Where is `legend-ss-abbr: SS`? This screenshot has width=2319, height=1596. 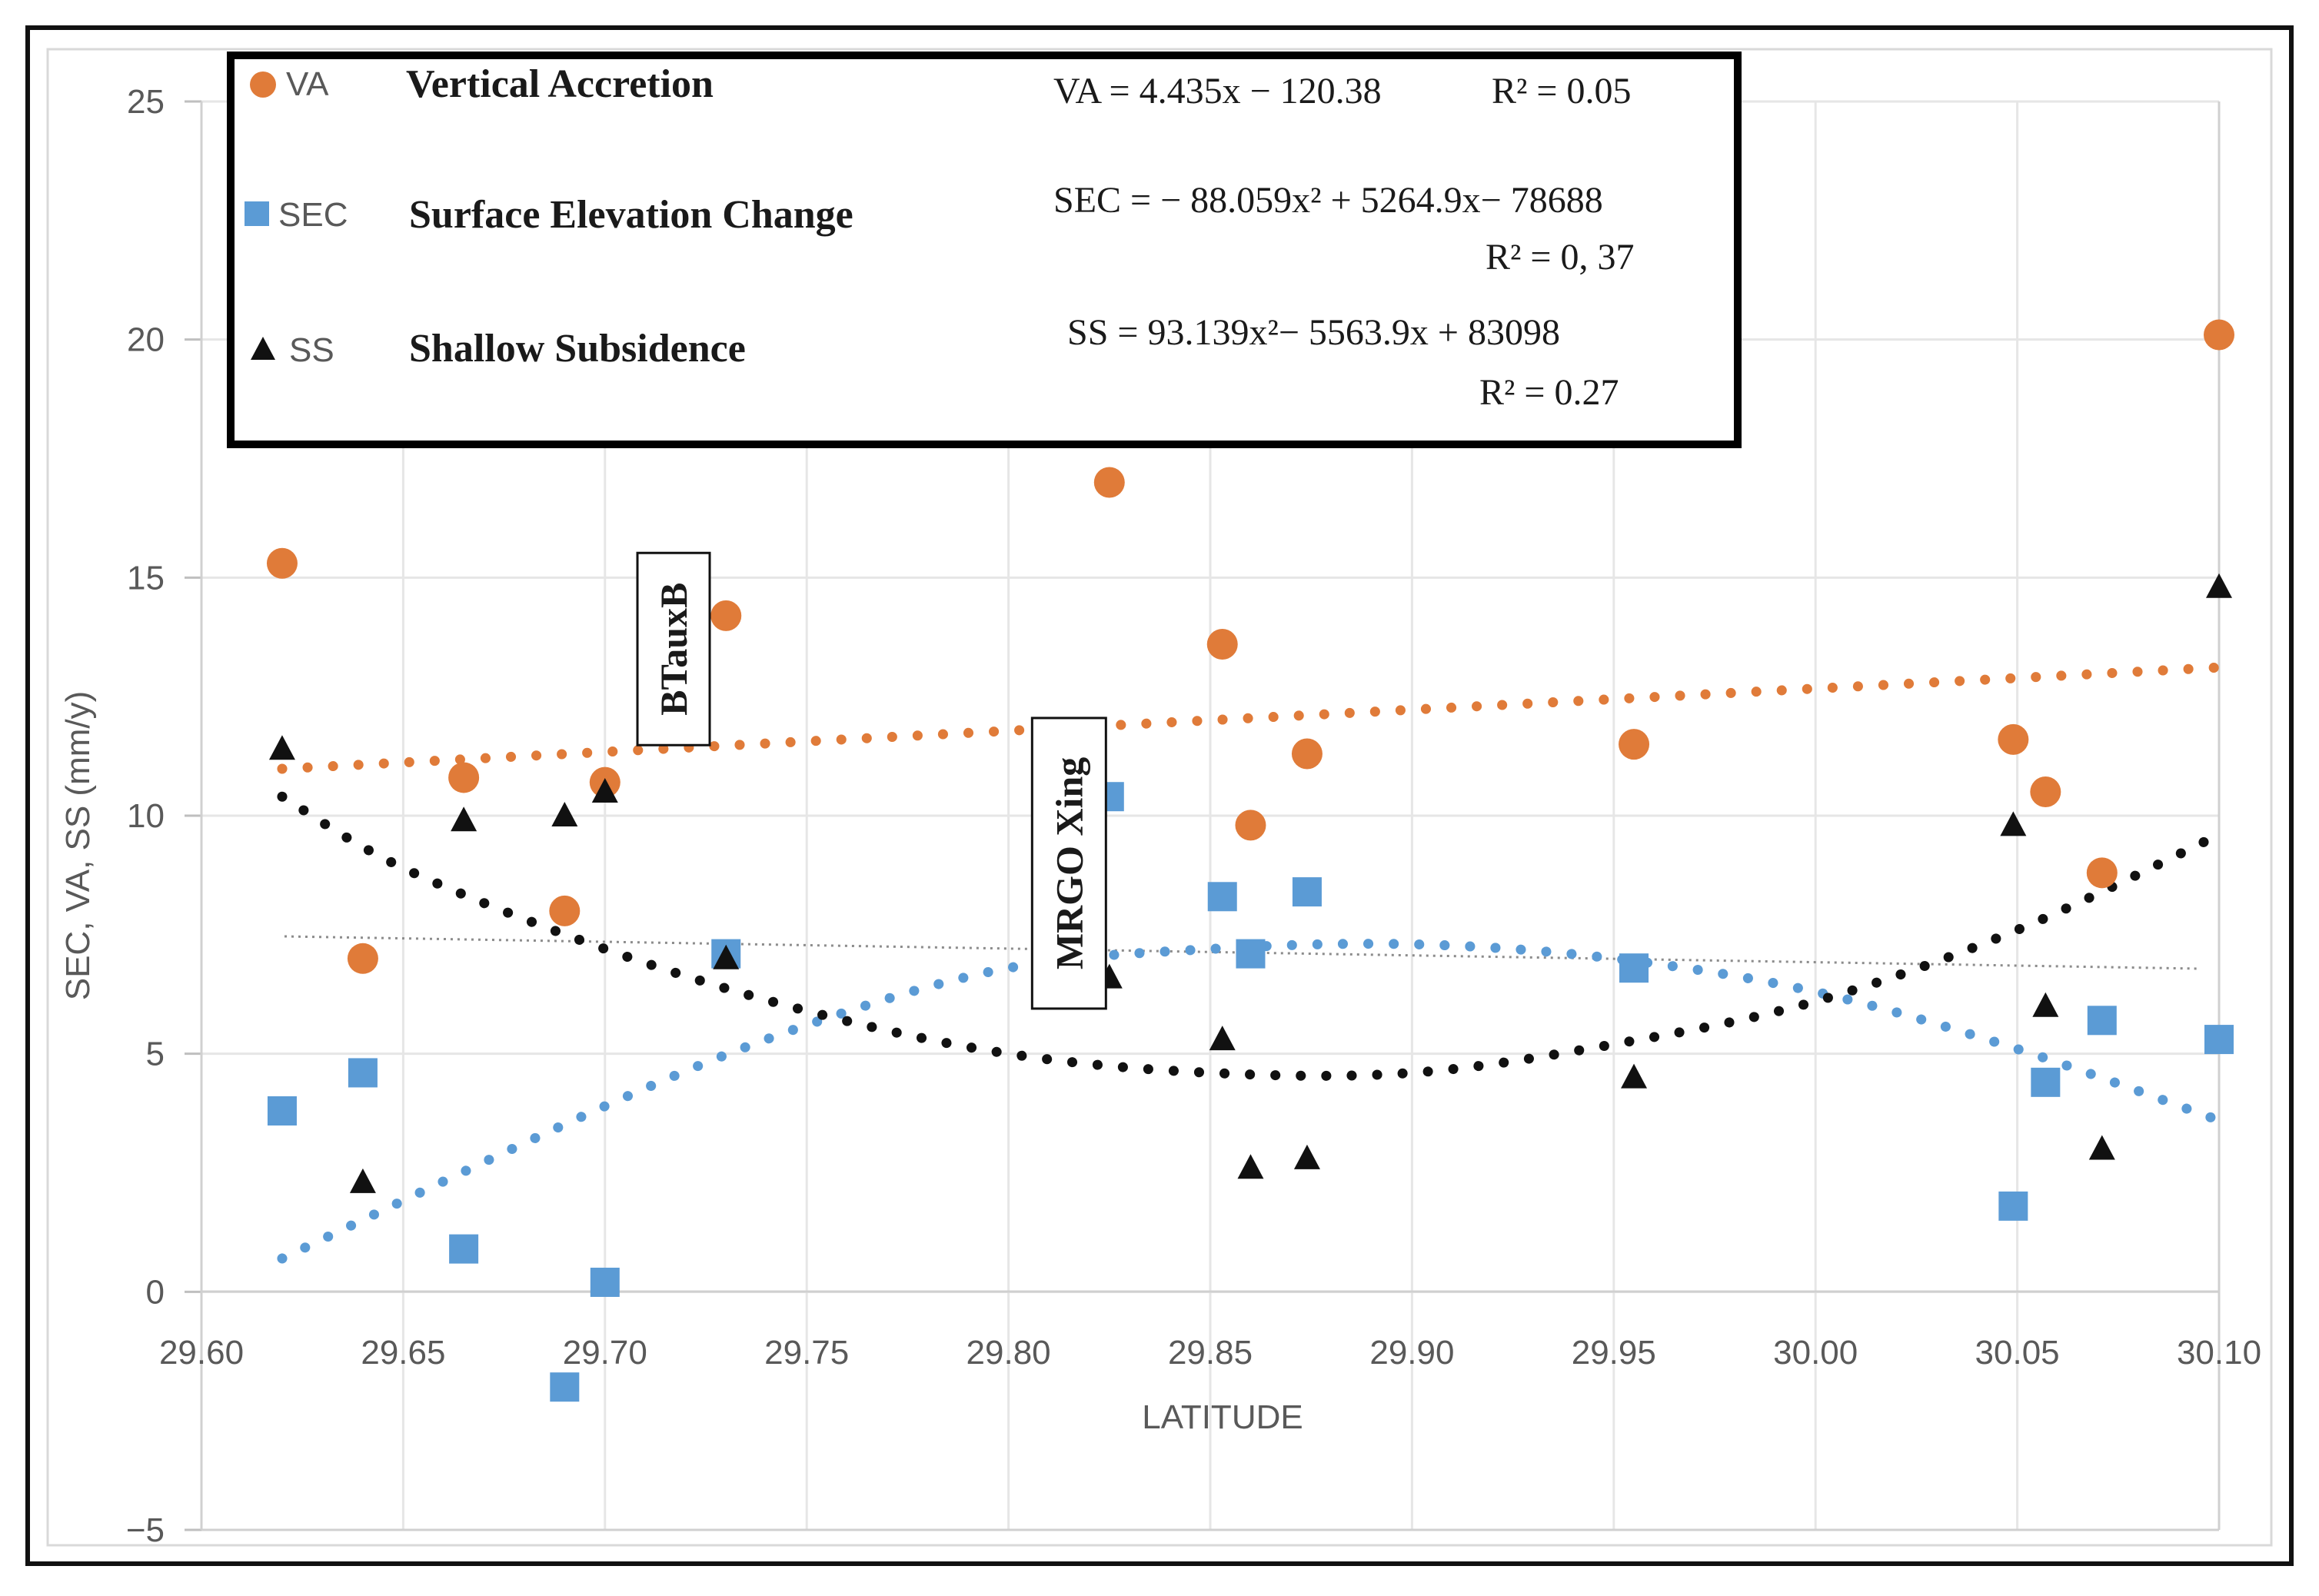
legend-ss-abbr: SS is located at coordinates (311, 350).